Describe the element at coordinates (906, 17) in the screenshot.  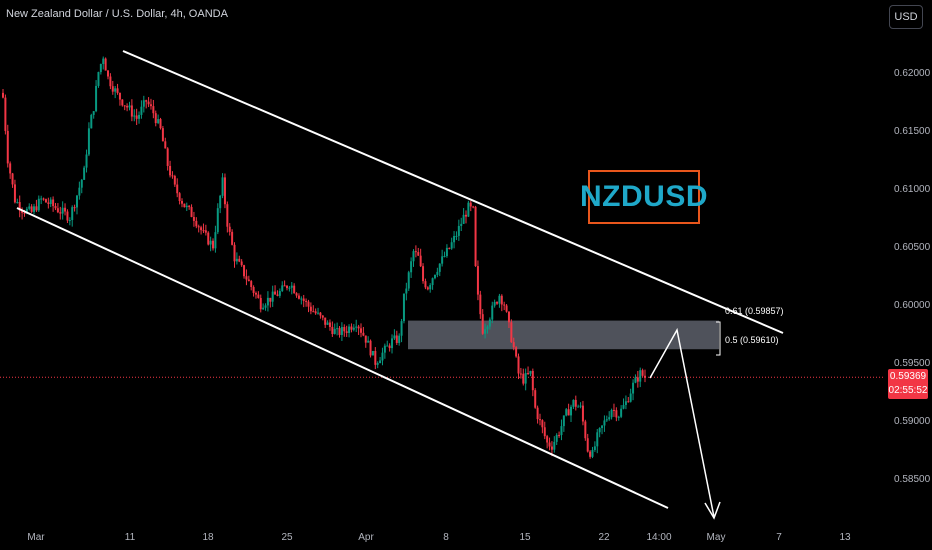
I see `currency-button: USD` at that location.